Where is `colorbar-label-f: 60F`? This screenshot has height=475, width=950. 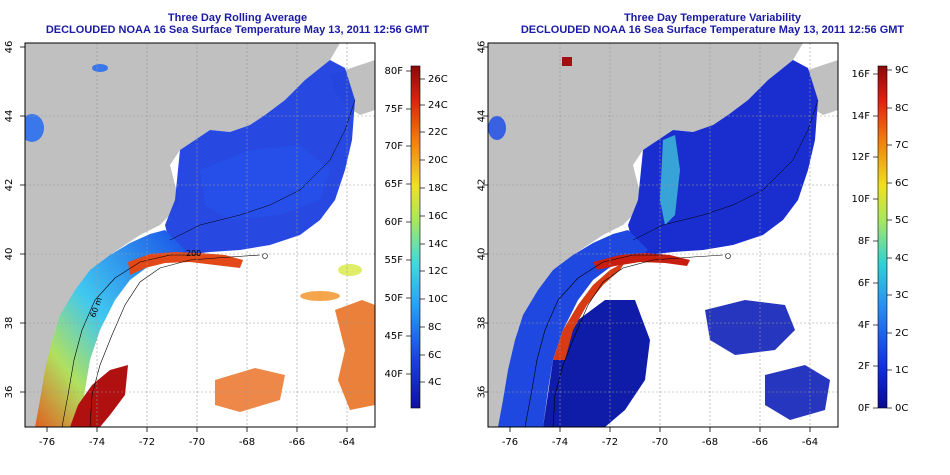
colorbar-label-f: 60F is located at coordinates (394, 222).